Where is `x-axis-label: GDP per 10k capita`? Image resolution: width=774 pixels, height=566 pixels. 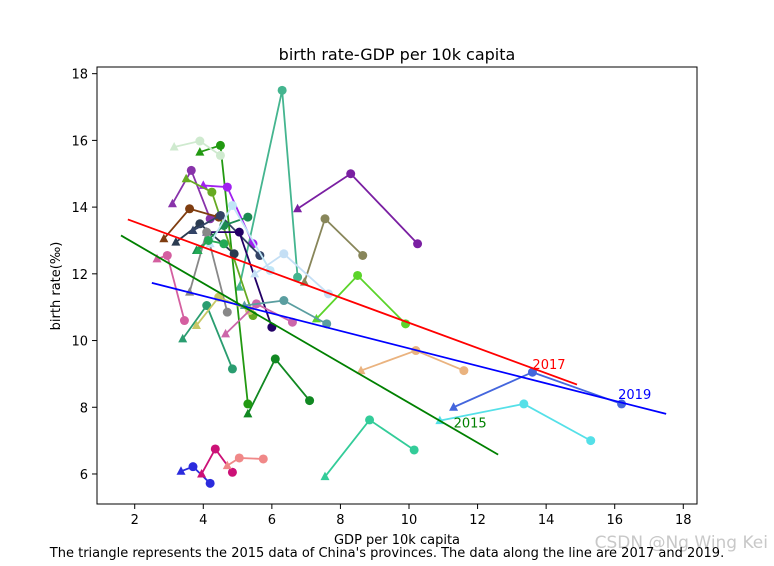 x-axis-label: GDP per 10k capita is located at coordinates (397, 540).